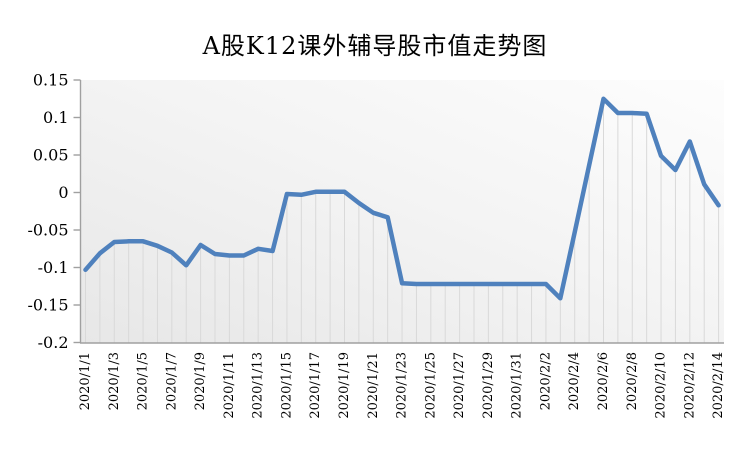  Describe the element at coordinates (430, 385) in the screenshot. I see `x-tick-label: 2020/1/25` at that location.